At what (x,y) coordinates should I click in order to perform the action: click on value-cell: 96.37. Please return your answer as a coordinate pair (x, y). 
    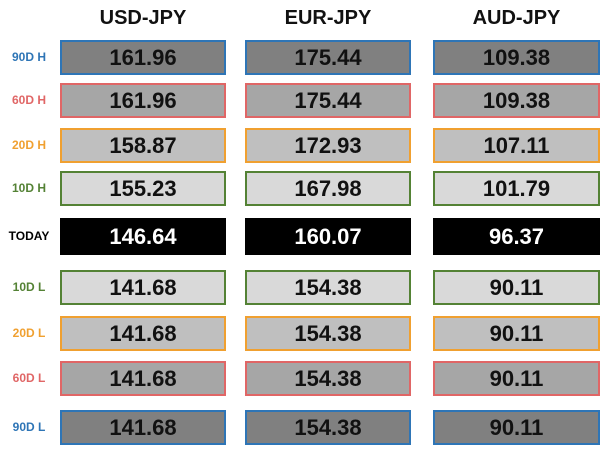
    Looking at the image, I should click on (516, 236).